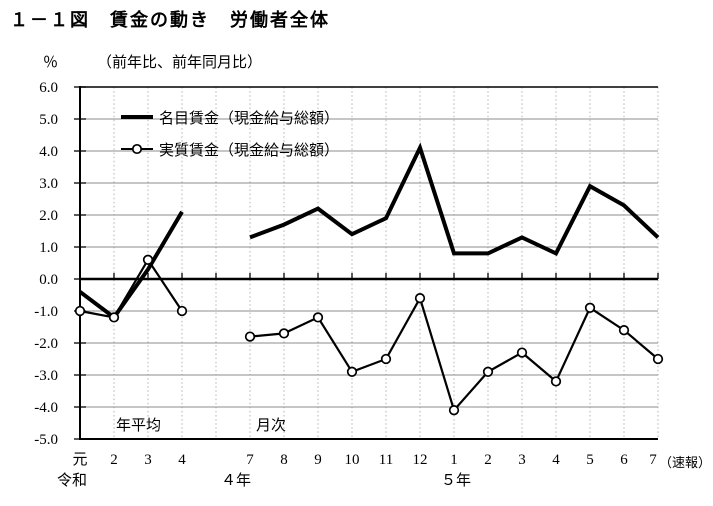  I want to click on legend-item-nominal-wage: 名目賃金（現金給与総額）, so click(229, 117).